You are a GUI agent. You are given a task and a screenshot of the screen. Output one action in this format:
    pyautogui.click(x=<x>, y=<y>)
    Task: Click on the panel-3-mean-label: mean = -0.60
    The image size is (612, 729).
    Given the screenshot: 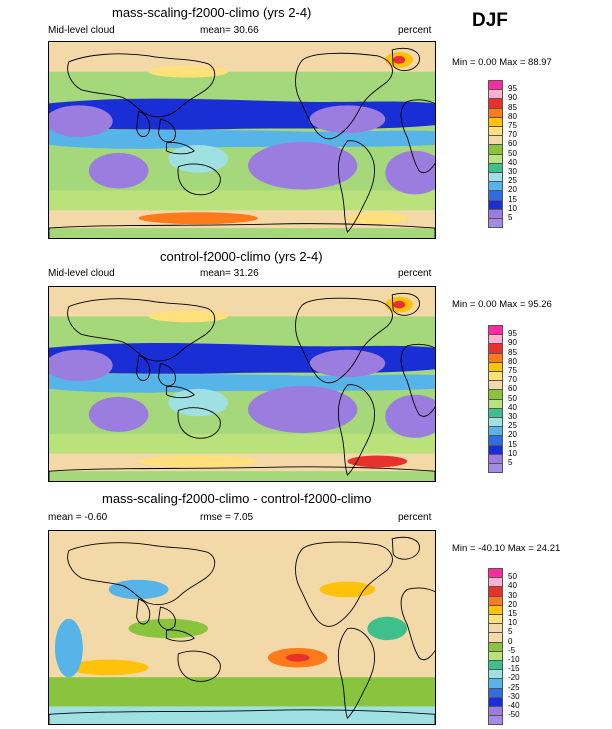 What is the action you would take?
    pyautogui.click(x=78, y=517)
    